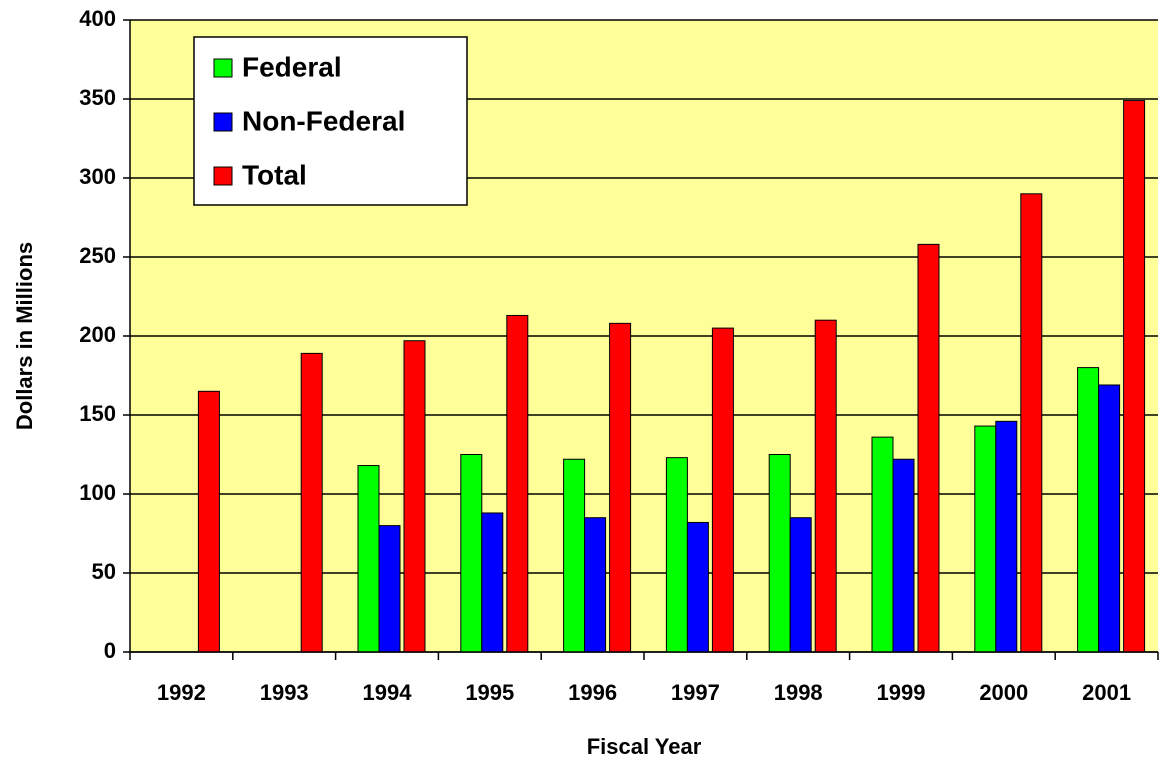 Image resolution: width=1166 pixels, height=767 pixels. Describe the element at coordinates (97, 334) in the screenshot. I see `y-tick-label: 200` at that location.